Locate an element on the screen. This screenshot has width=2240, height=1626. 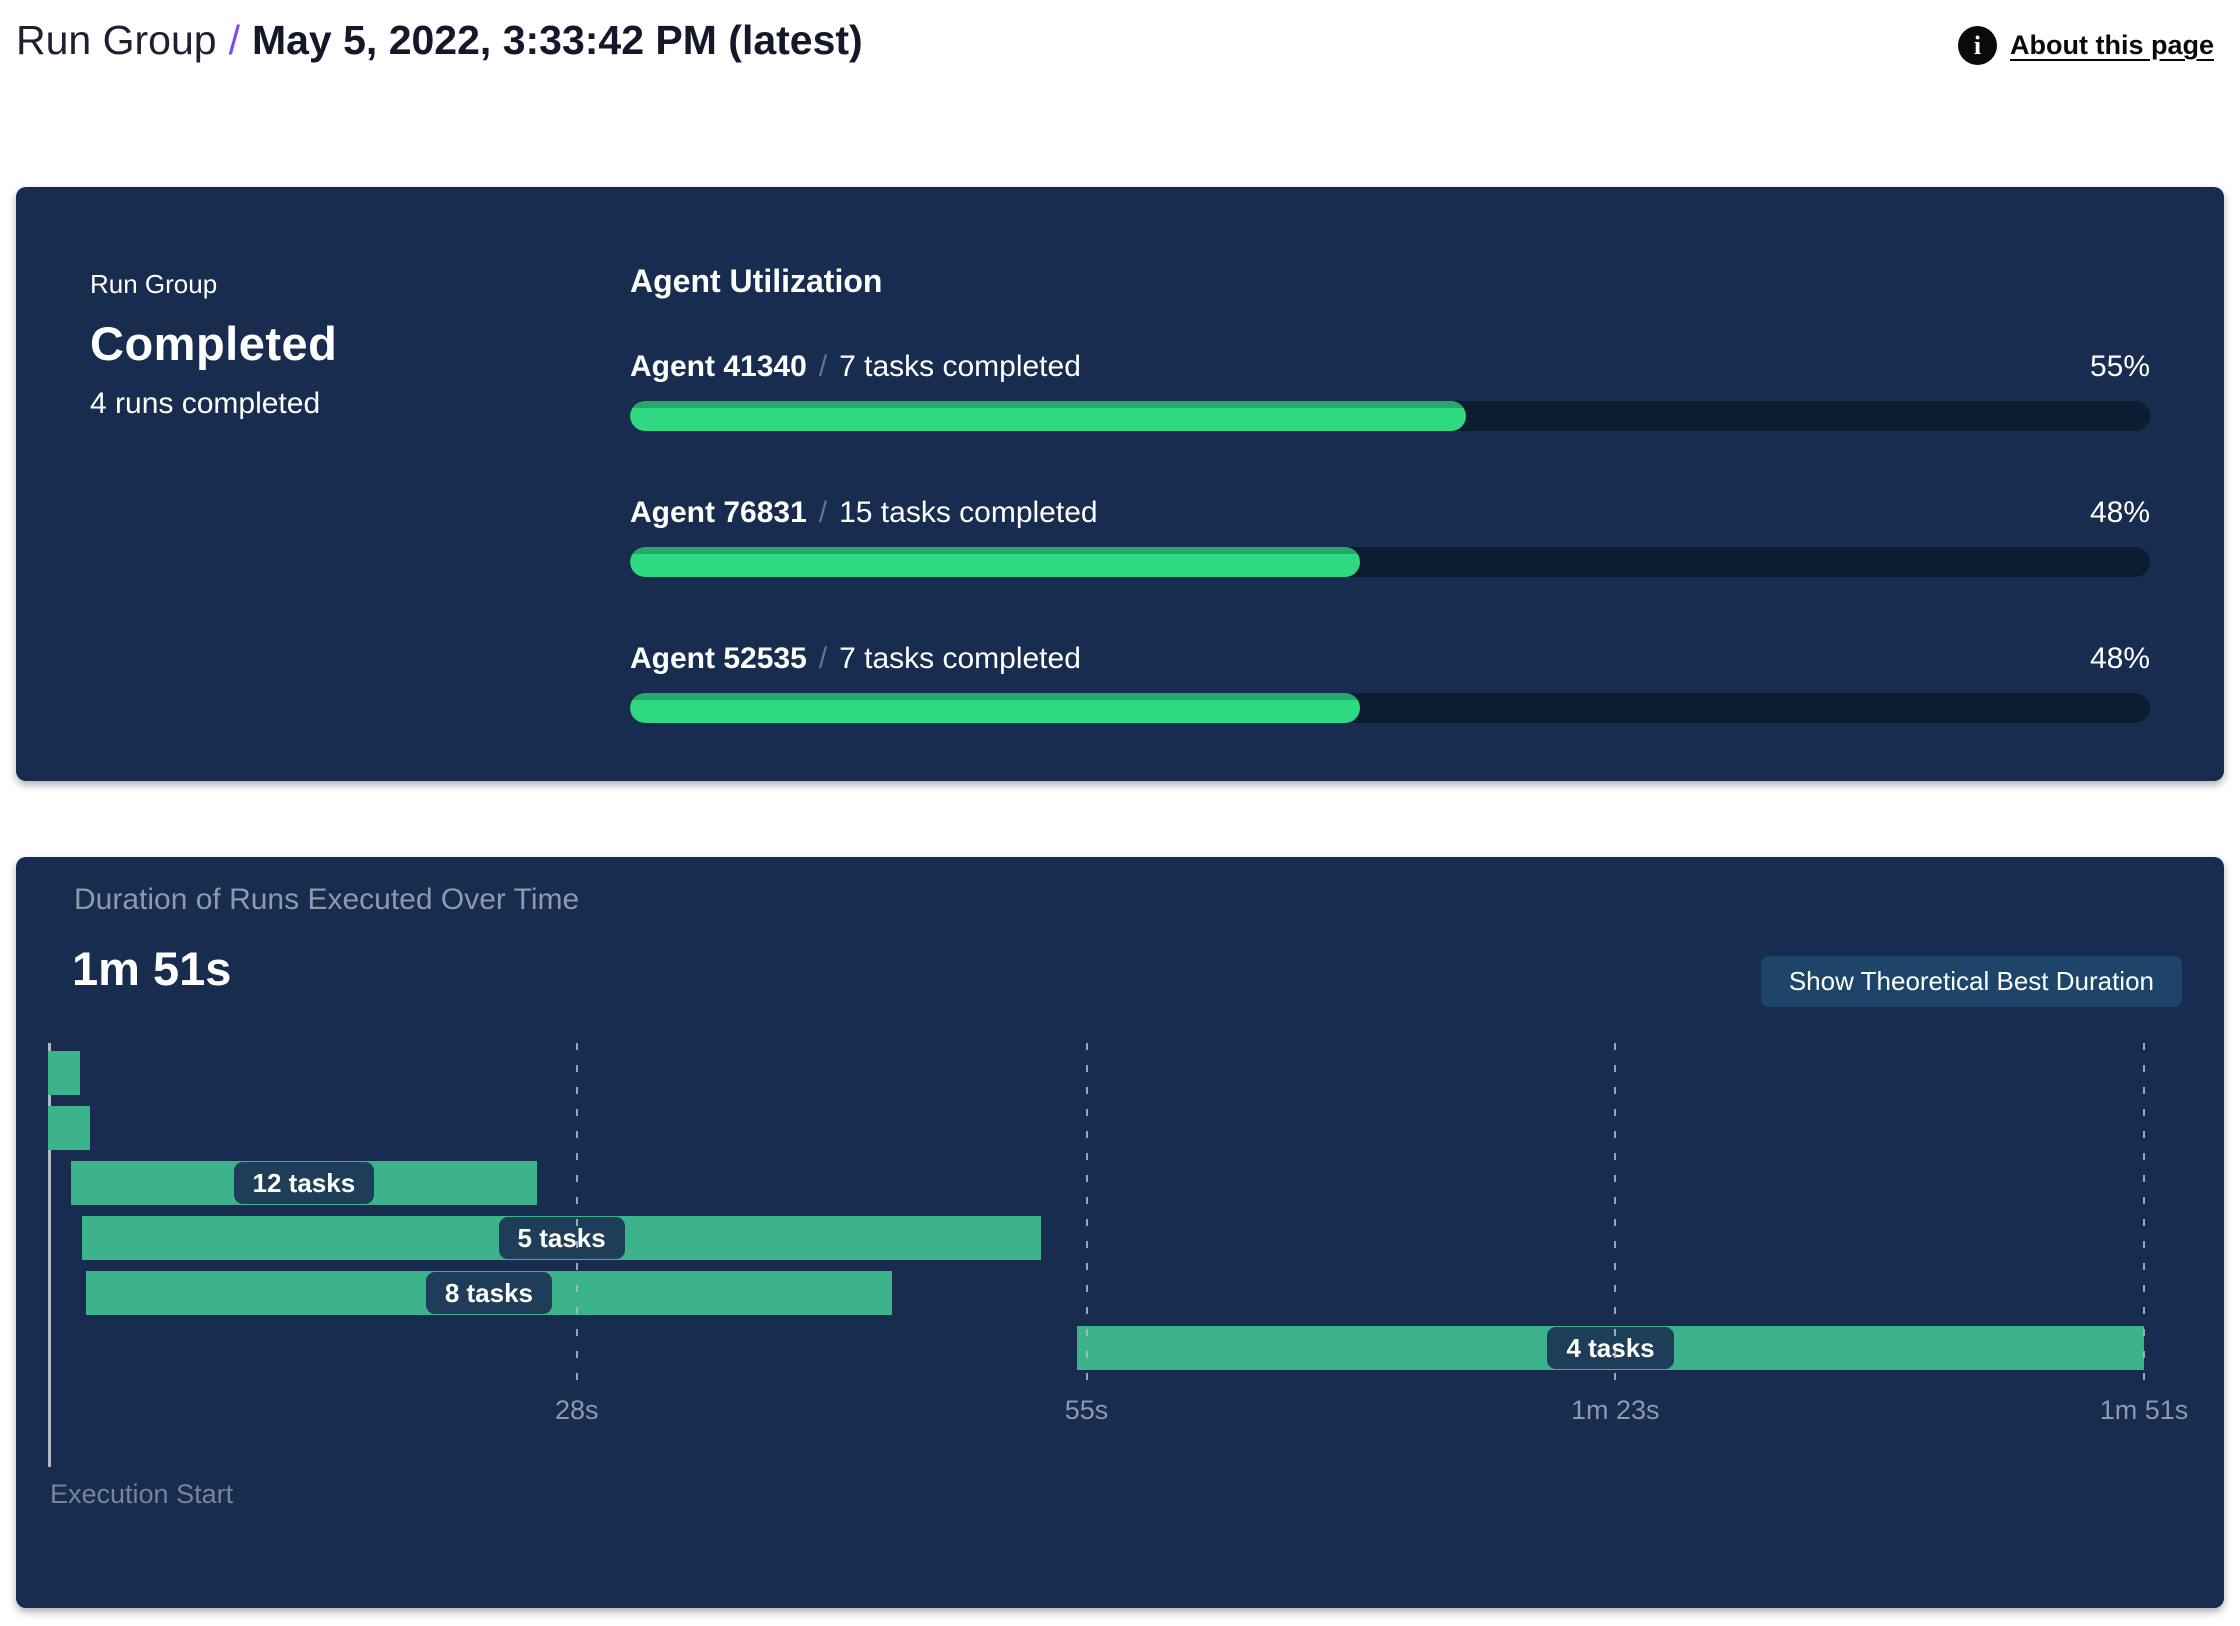
info-icon: i is located at coordinates (1977, 45).